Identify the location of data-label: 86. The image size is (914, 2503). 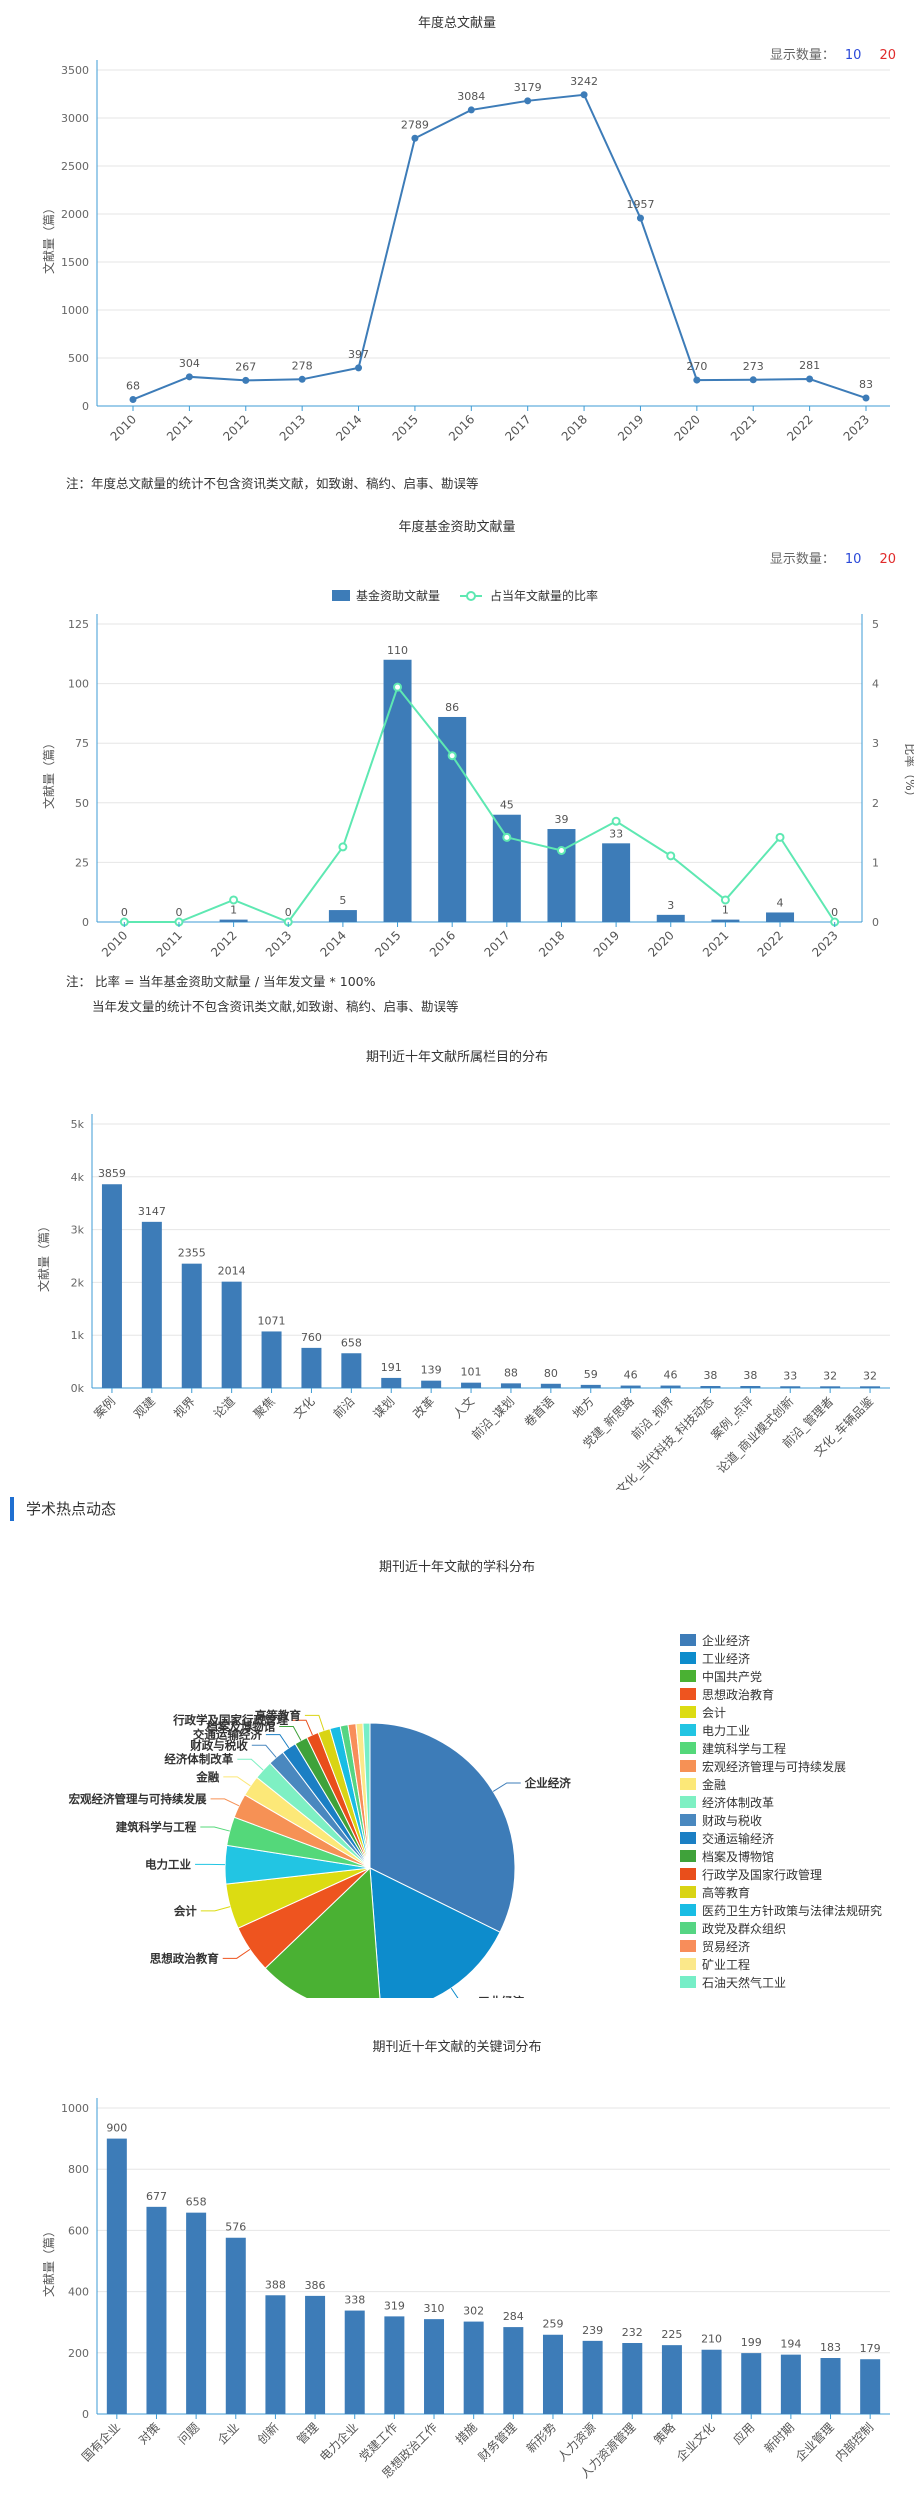
(452, 707).